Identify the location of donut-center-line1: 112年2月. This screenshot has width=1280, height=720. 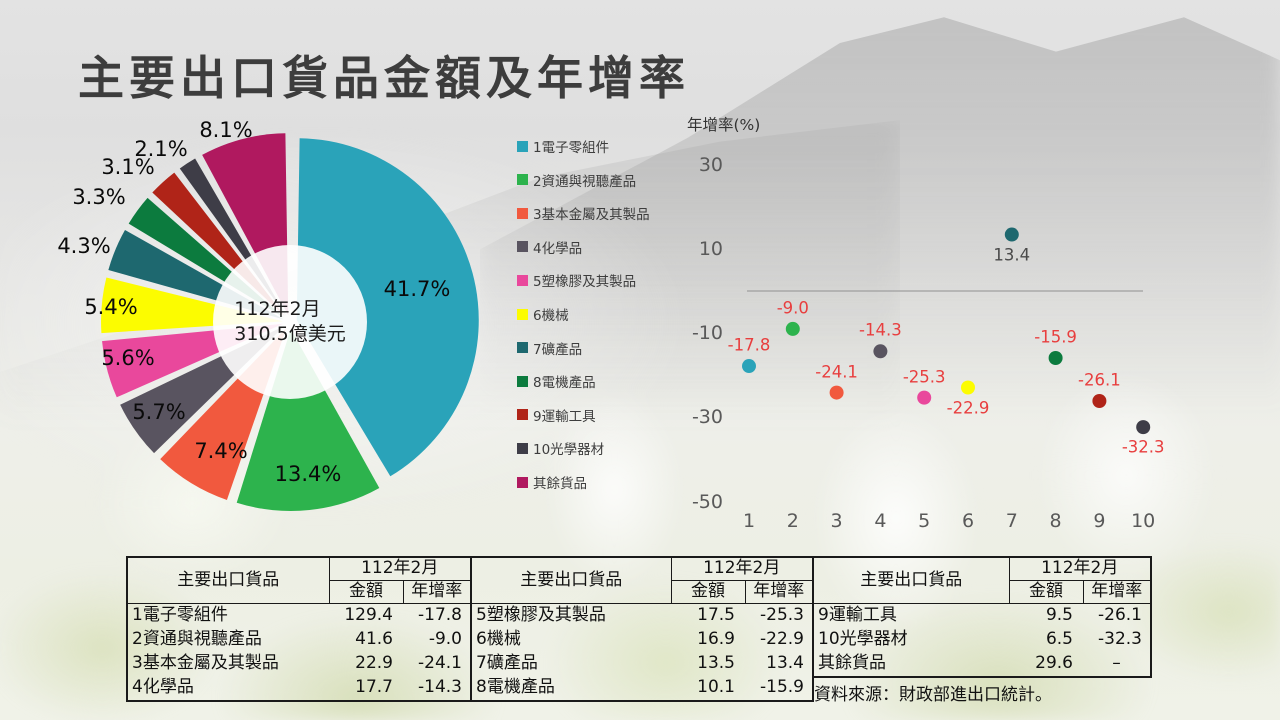
(277, 308).